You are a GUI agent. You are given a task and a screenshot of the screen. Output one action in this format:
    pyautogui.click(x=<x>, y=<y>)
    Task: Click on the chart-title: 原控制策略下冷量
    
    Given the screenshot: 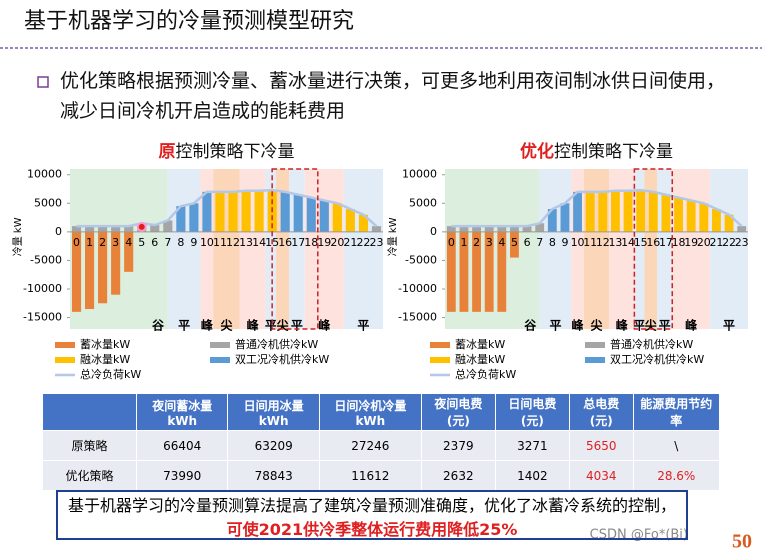 What is the action you would take?
    pyautogui.click(x=227, y=152)
    